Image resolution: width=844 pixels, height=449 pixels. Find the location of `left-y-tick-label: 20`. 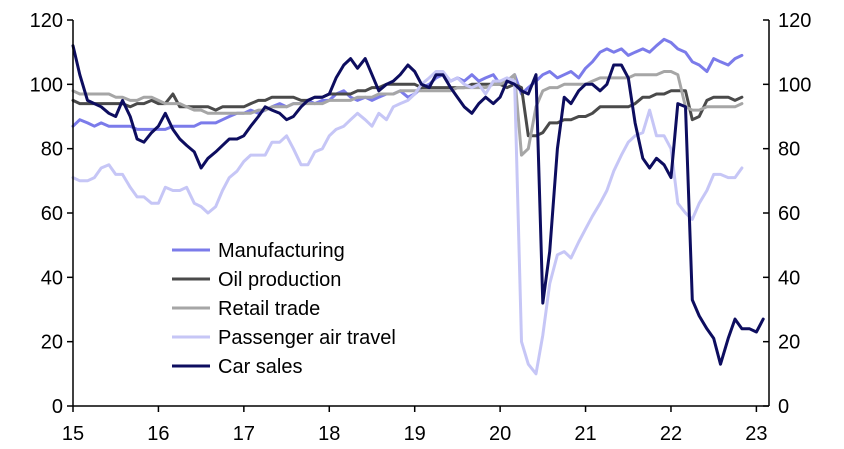

left-y-tick-label: 20 is located at coordinates (52, 343).